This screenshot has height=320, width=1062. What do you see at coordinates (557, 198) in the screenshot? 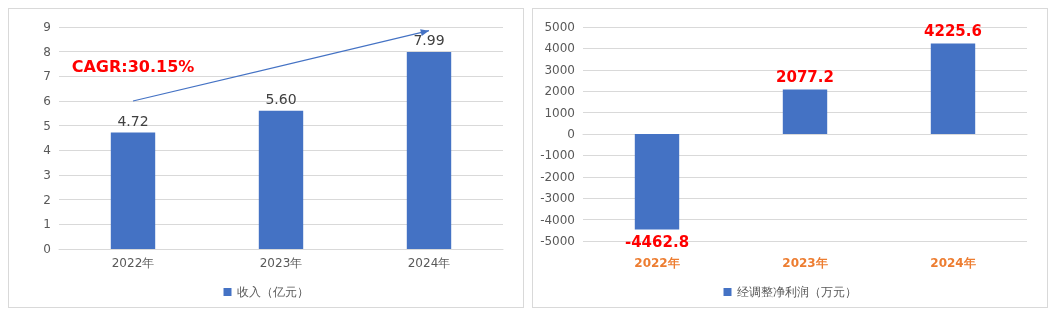
I see `y-tick-label: -3000` at bounding box center [557, 198].